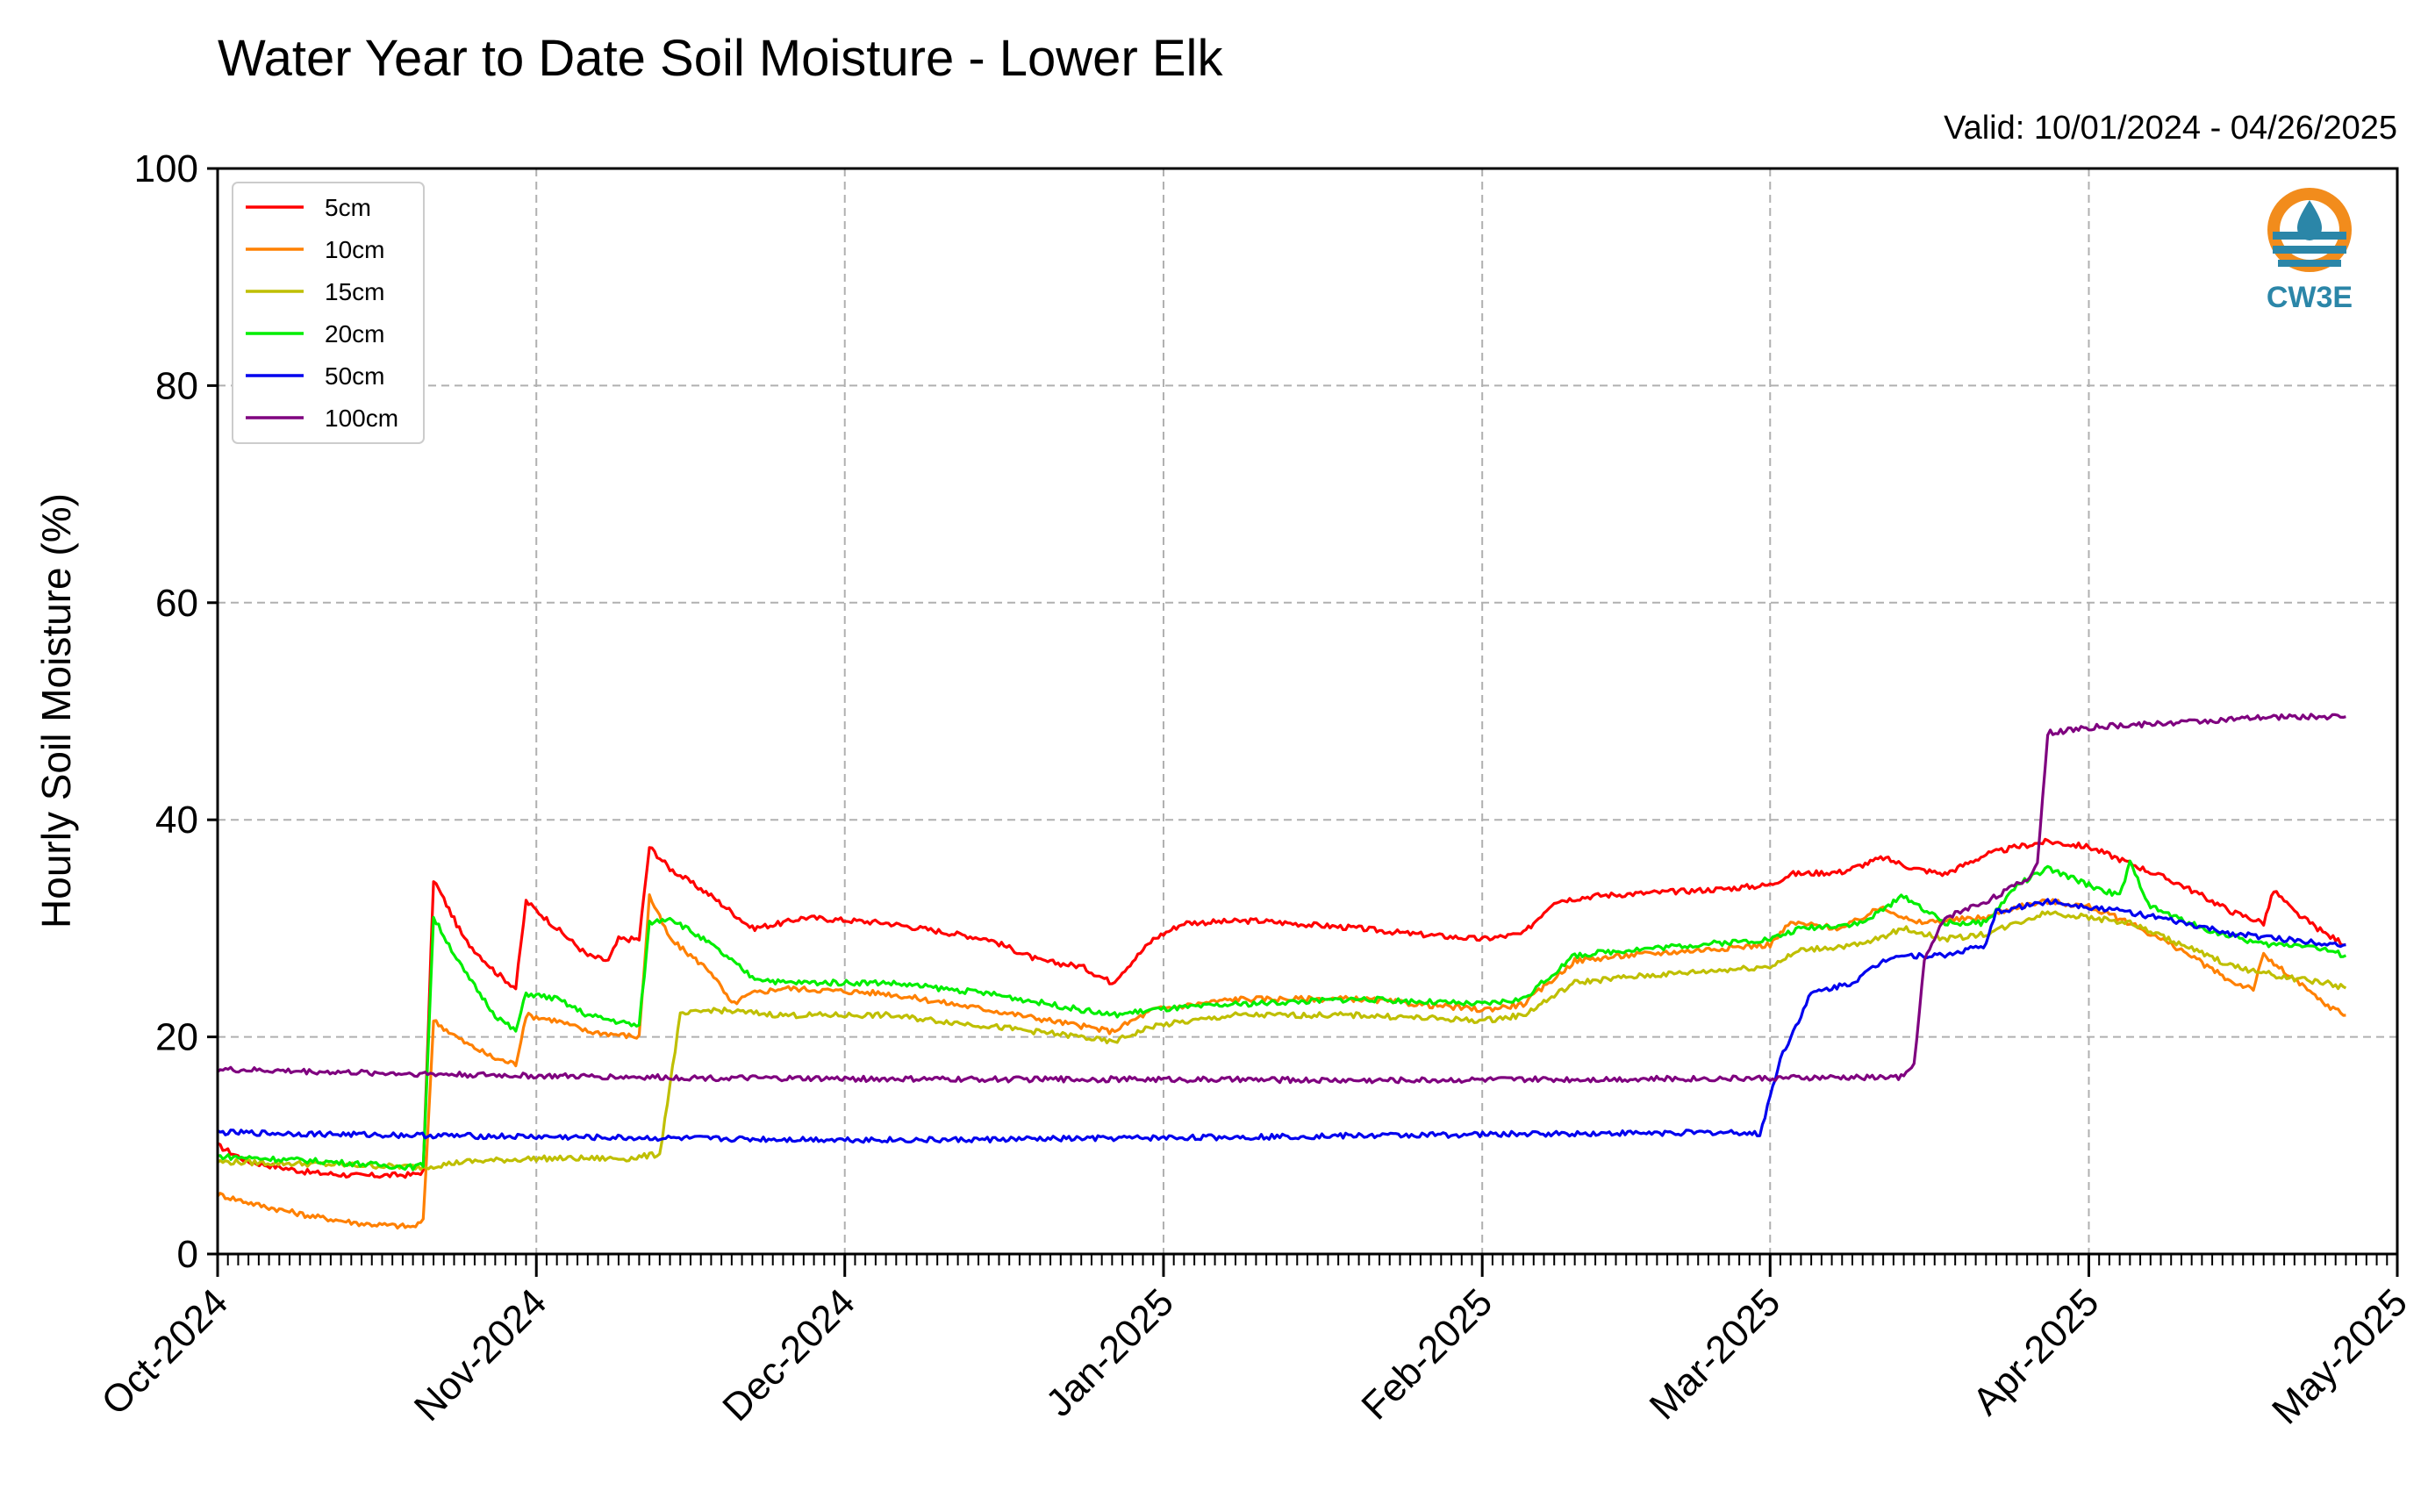 This screenshot has height=1512, width=2428. Describe the element at coordinates (1110, 1352) in the screenshot. I see `x-tick-label: Jan-2025` at that location.